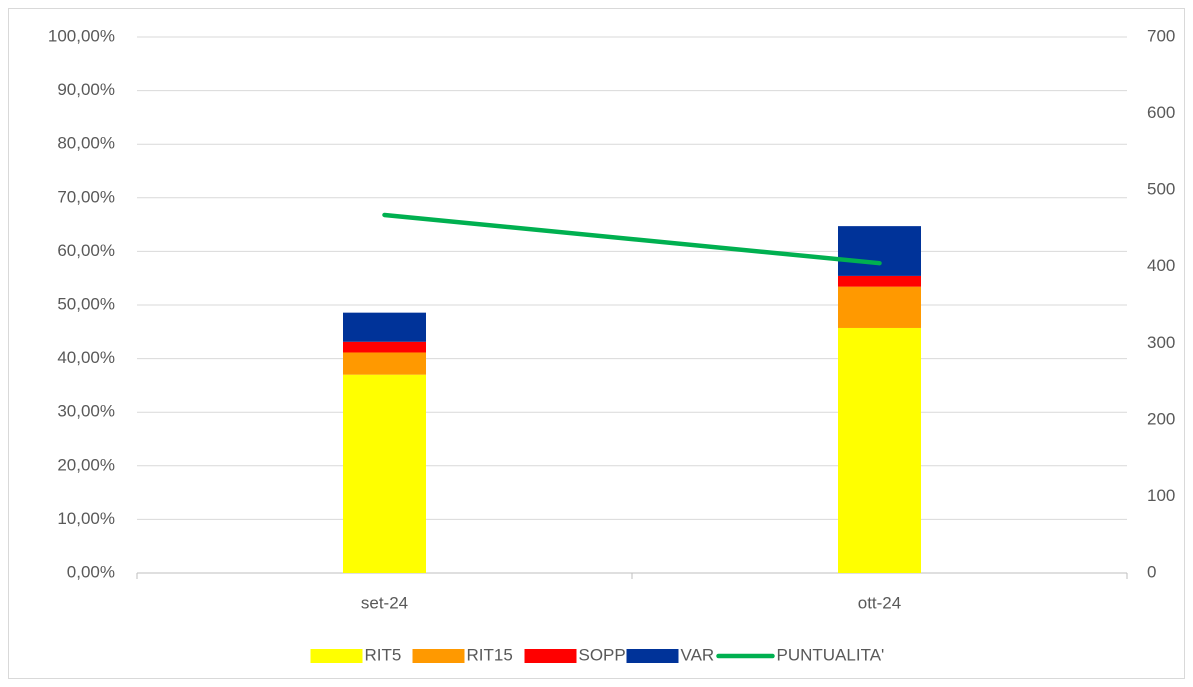 This screenshot has width=1193, height=687. Describe the element at coordinates (632, 239) in the screenshot. I see `line-series` at that location.